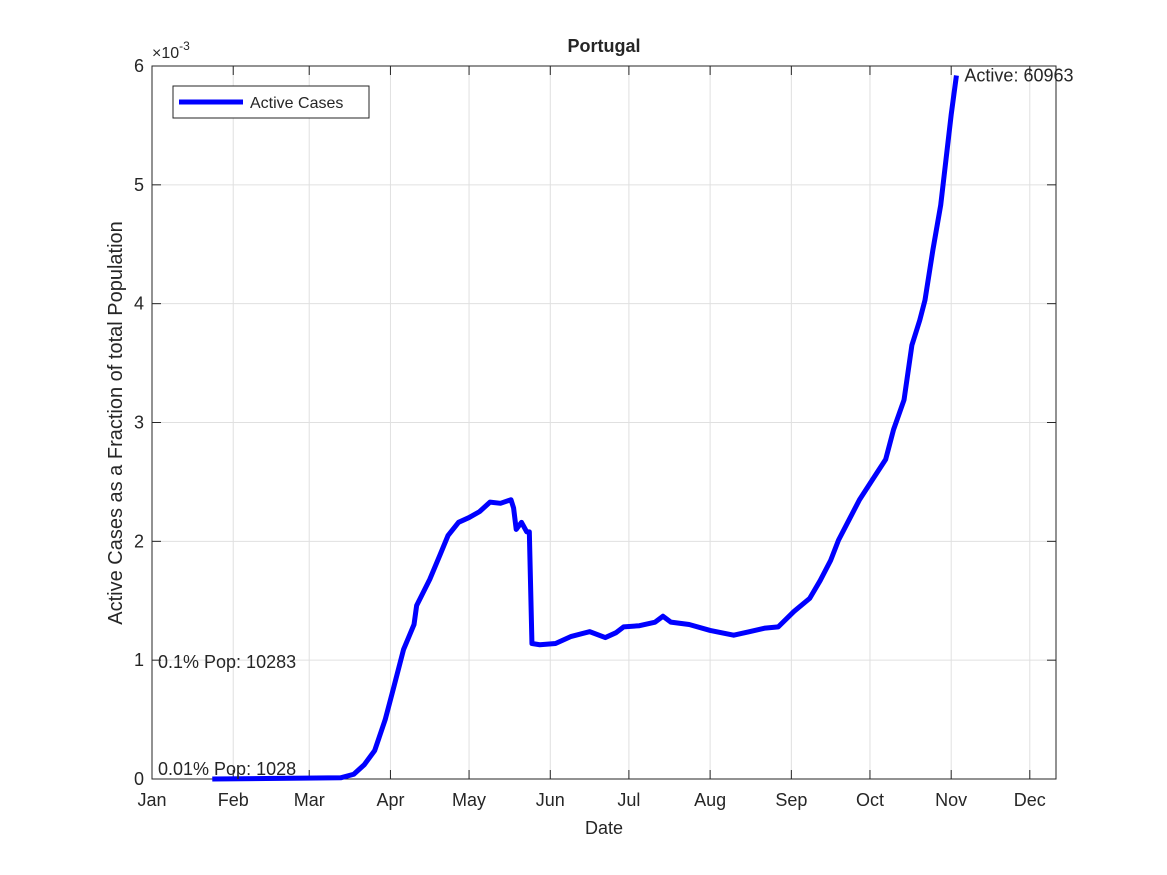  I want to click on y-exponent: ×10⁻³, so click(171, 50).